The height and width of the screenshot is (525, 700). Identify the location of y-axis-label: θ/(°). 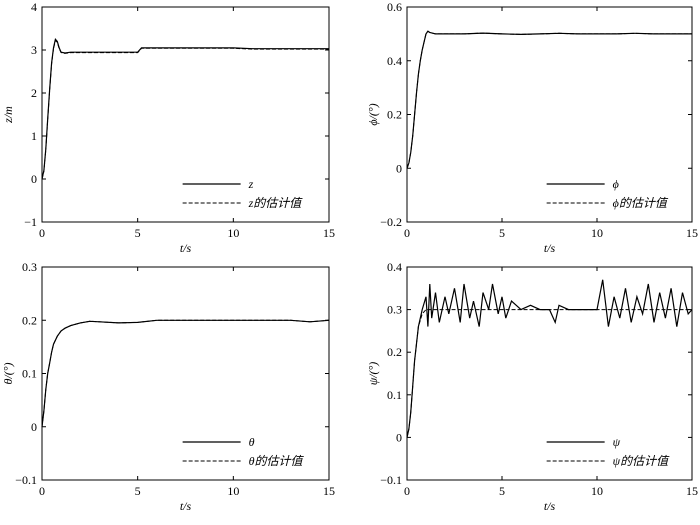
(8, 373).